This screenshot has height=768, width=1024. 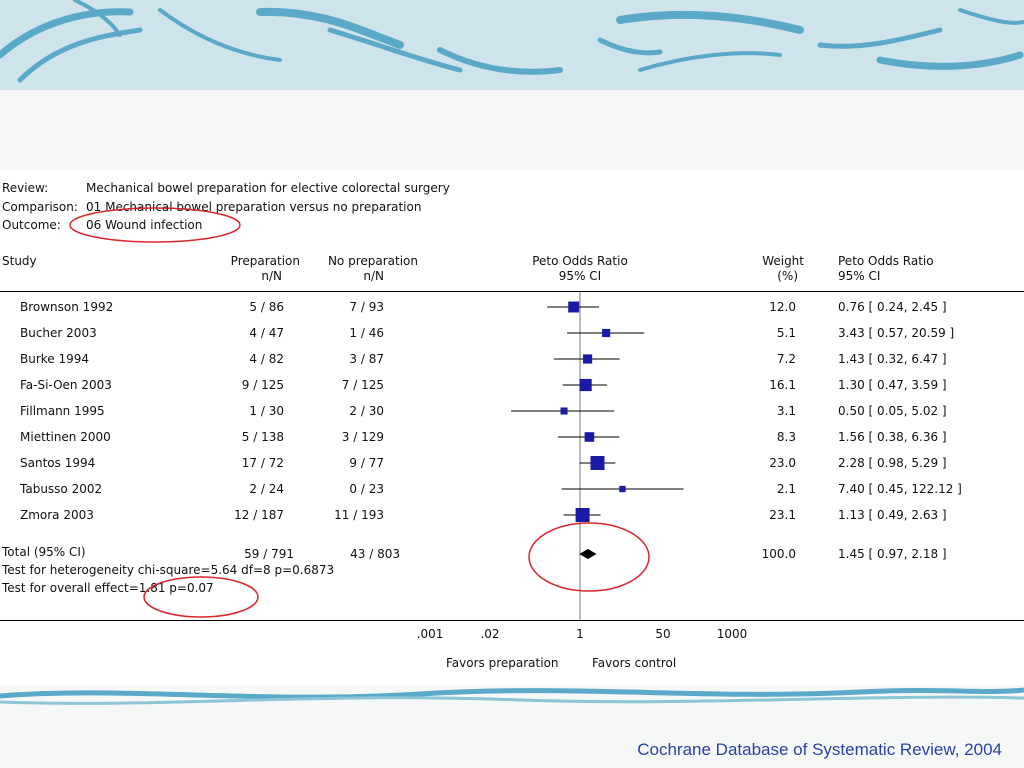 What do you see at coordinates (271, 276) in the screenshot?
I see `header-prep-sub: n/N` at bounding box center [271, 276].